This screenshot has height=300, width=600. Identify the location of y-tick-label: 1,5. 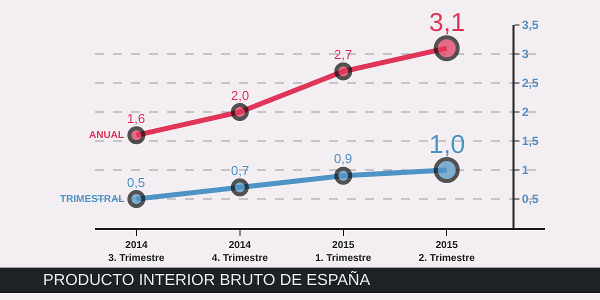
(530, 141).